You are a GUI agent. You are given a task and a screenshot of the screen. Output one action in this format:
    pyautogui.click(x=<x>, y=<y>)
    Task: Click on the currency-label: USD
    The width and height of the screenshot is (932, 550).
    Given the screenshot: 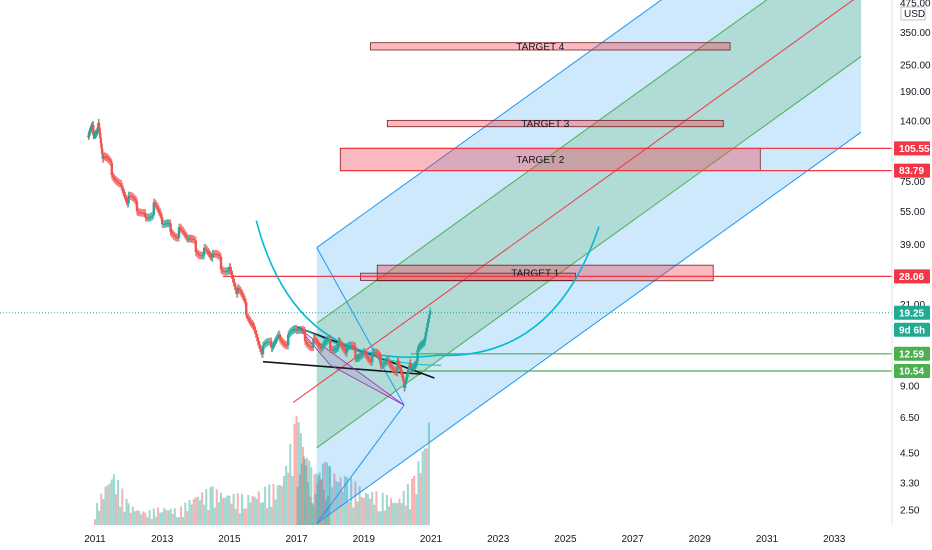 What is the action you would take?
    pyautogui.click(x=914, y=14)
    